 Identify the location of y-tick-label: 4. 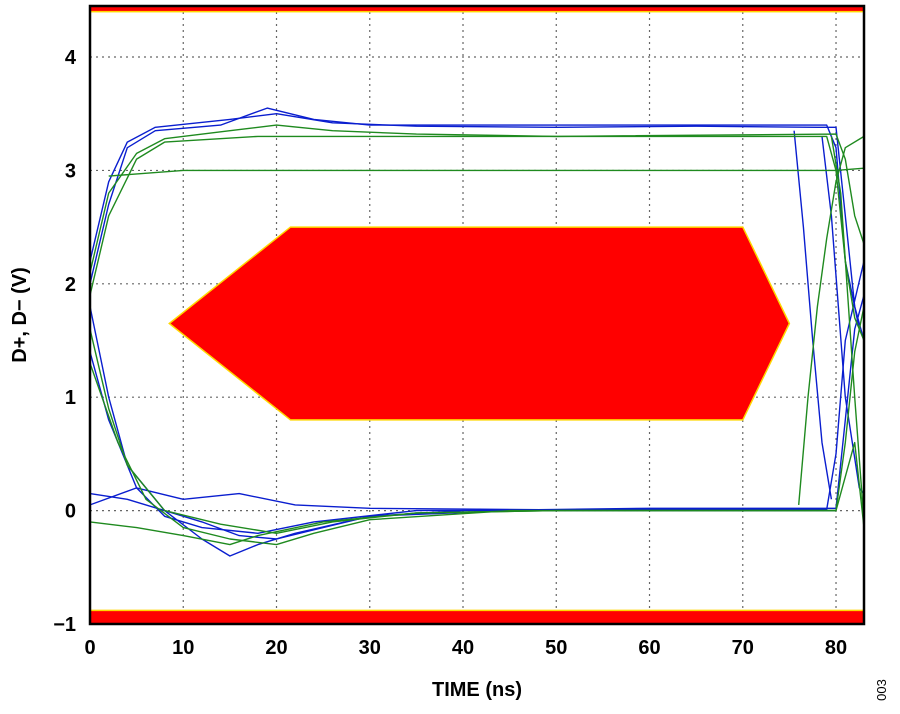
(71, 58).